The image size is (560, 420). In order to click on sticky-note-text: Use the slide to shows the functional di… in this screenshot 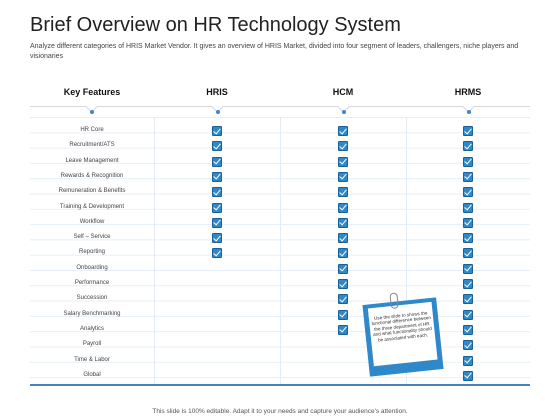, I will do `click(402, 326)`.